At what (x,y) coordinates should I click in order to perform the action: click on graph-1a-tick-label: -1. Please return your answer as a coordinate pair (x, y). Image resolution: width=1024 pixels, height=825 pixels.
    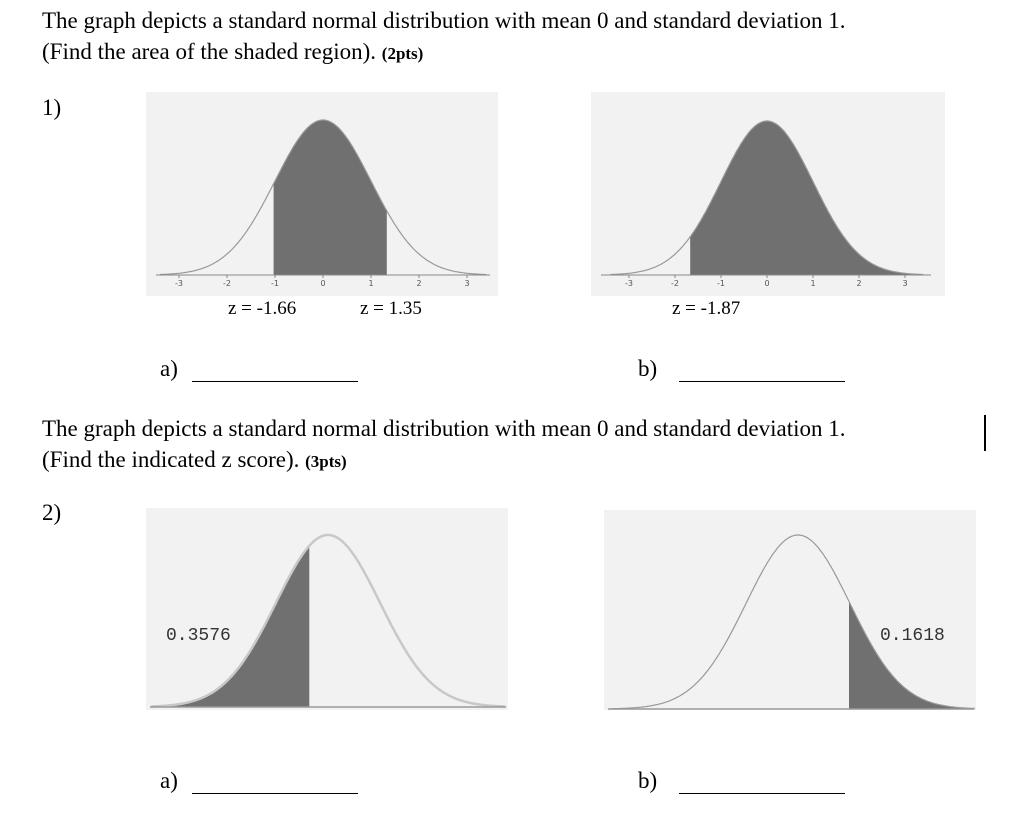
    Looking at the image, I should click on (275, 283).